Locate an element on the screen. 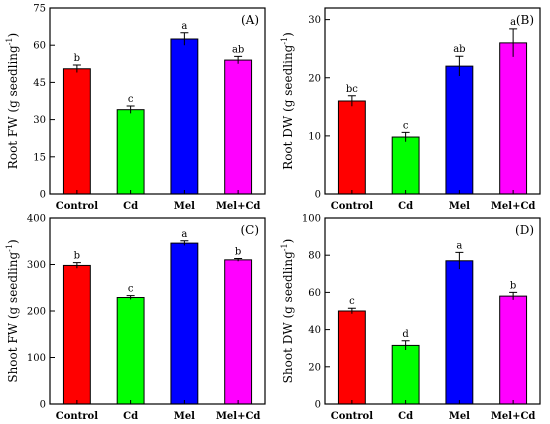 The image size is (550, 424). significance-letter: bc is located at coordinates (352, 89).